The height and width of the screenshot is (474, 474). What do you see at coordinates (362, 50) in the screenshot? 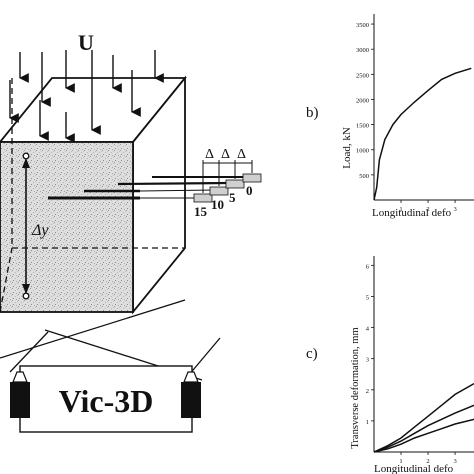
I see `y-tick-label: 3000` at bounding box center [362, 50].